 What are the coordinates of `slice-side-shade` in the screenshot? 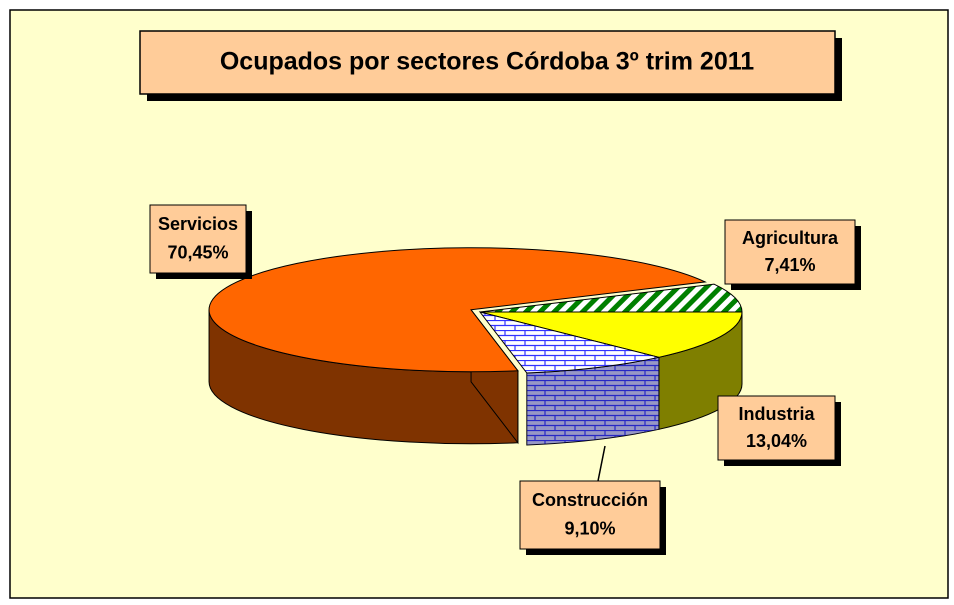 It's located at (592, 401).